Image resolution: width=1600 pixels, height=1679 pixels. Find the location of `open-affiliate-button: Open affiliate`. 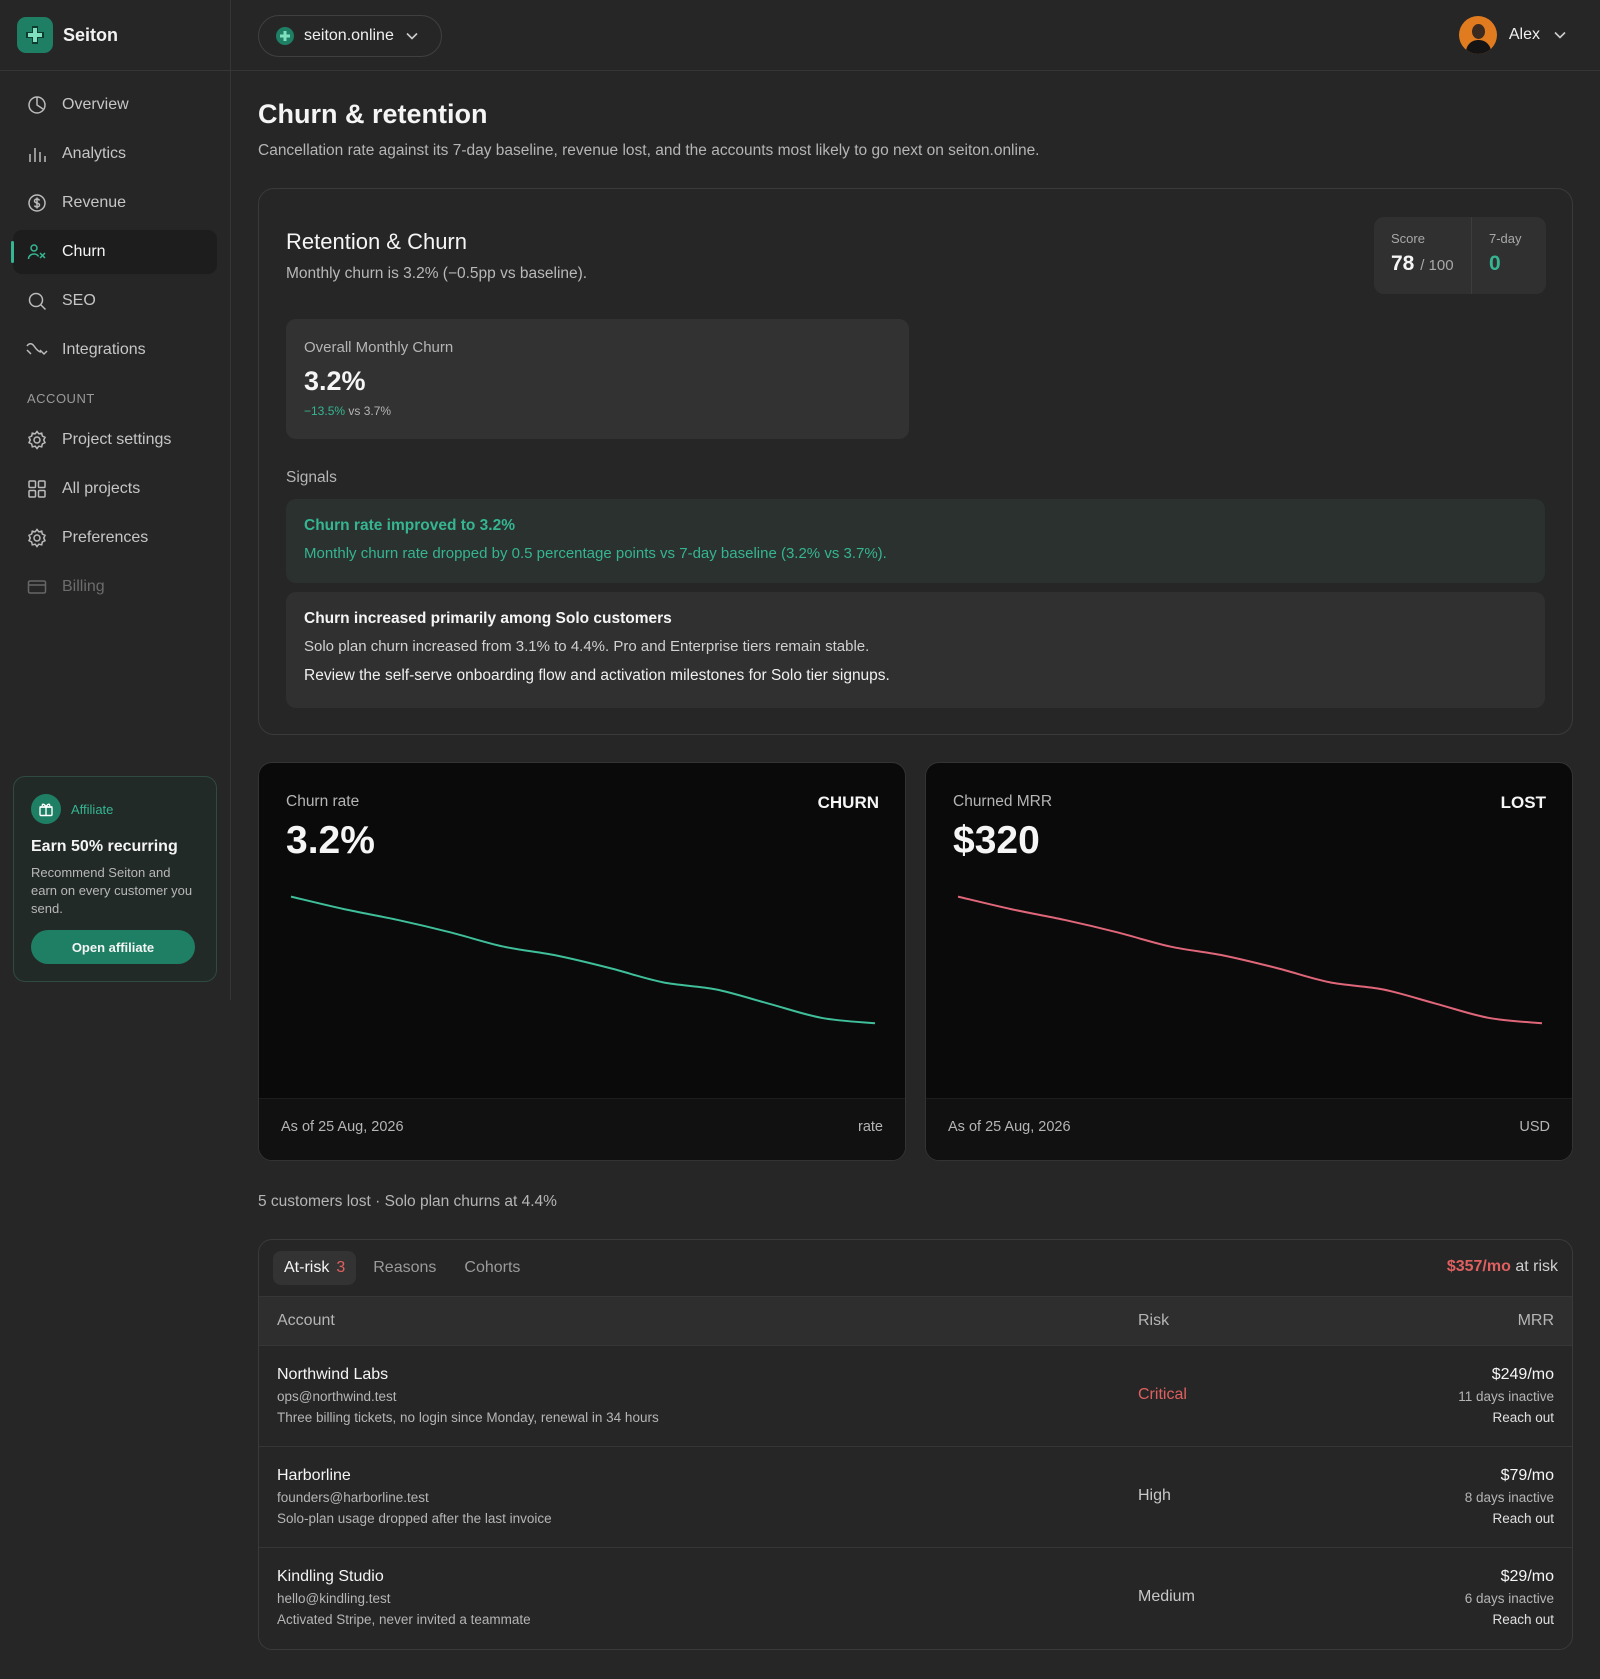

open-affiliate-button: Open affiliate is located at coordinates (113, 947).